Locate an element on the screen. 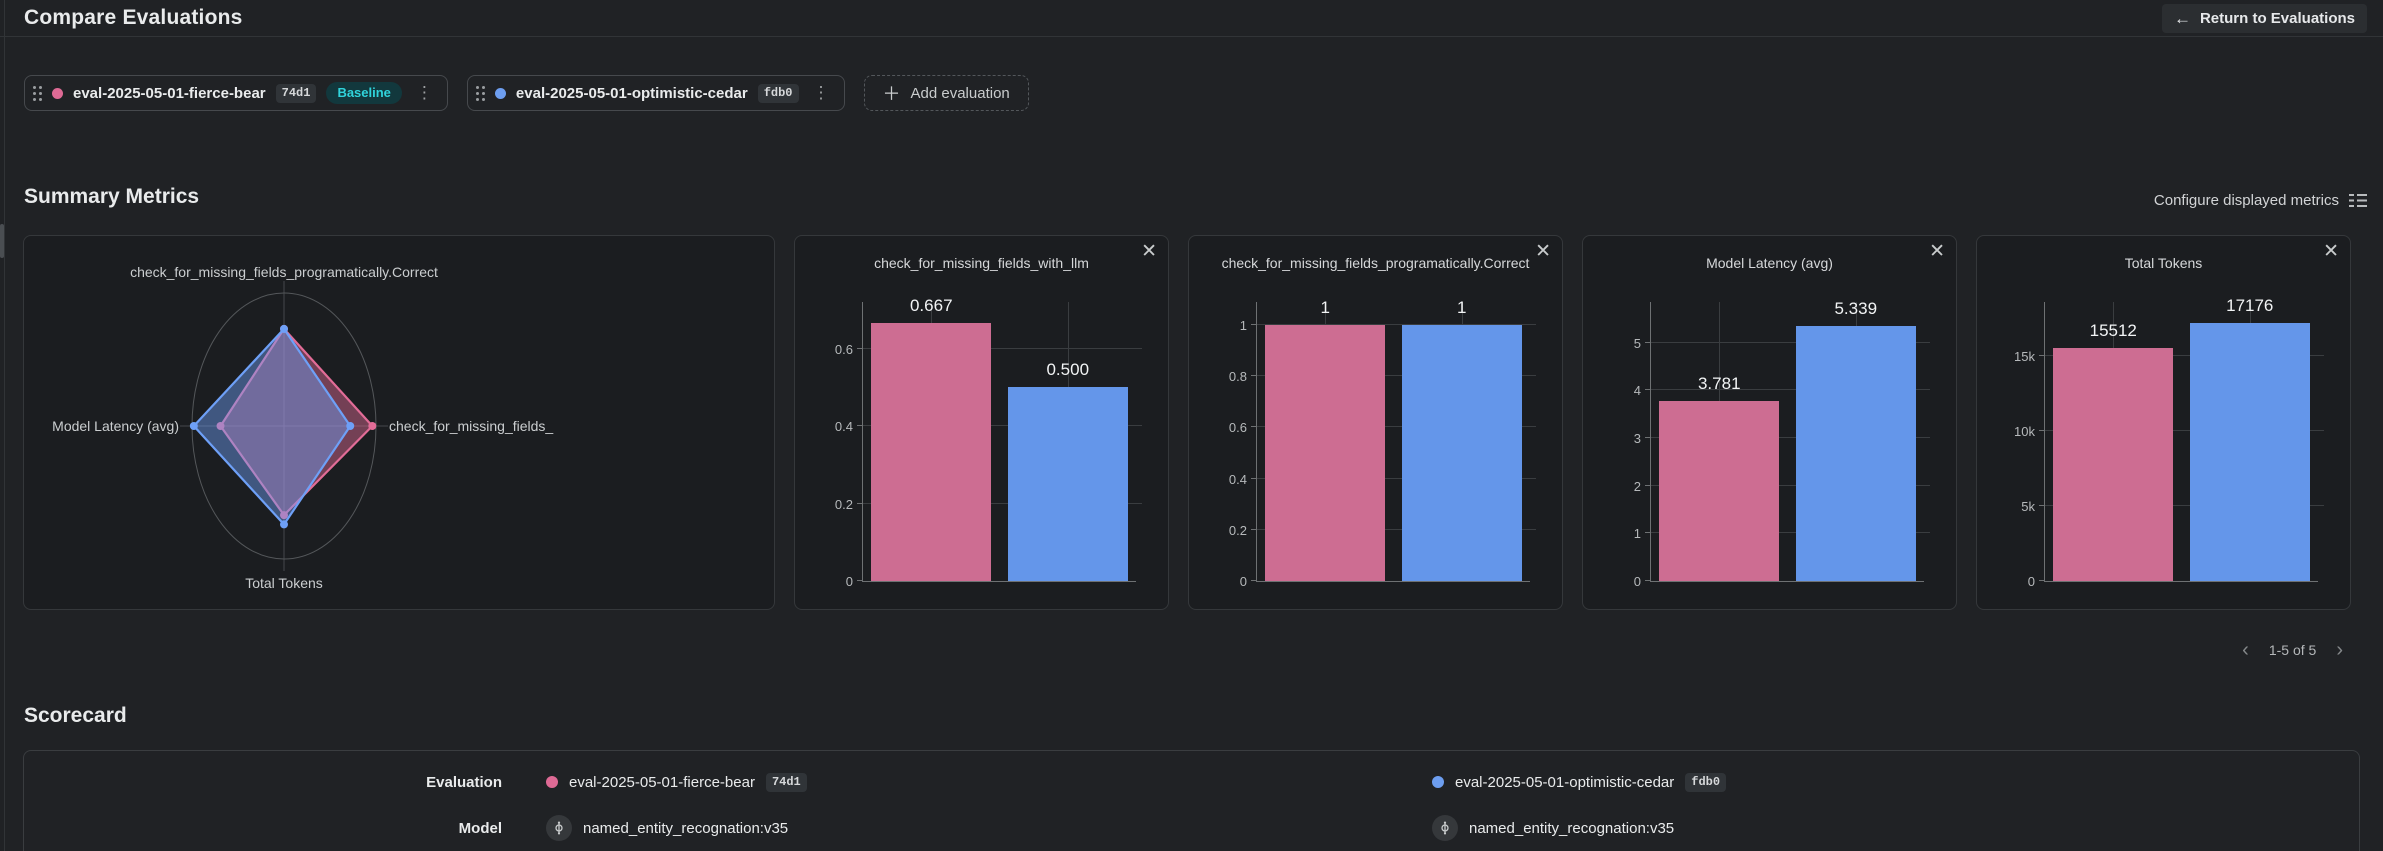 This screenshot has width=2383, height=851. chart-title: check_for_missing_fields_with_llm is located at coordinates (981, 263).